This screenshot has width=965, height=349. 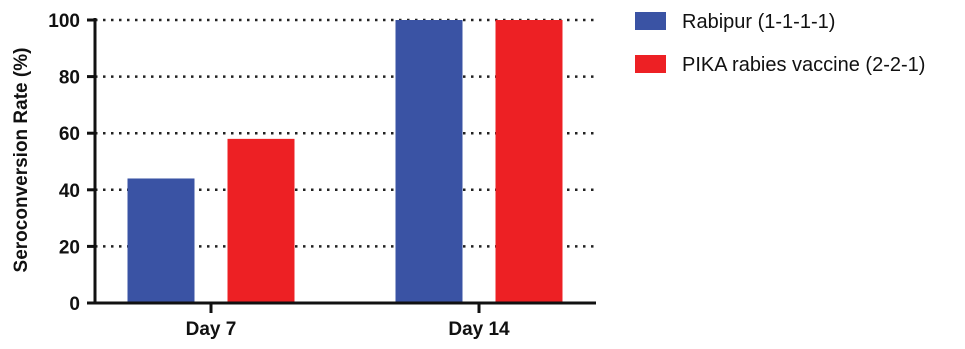 I want to click on y-tick-label: 80, so click(x=69, y=78).